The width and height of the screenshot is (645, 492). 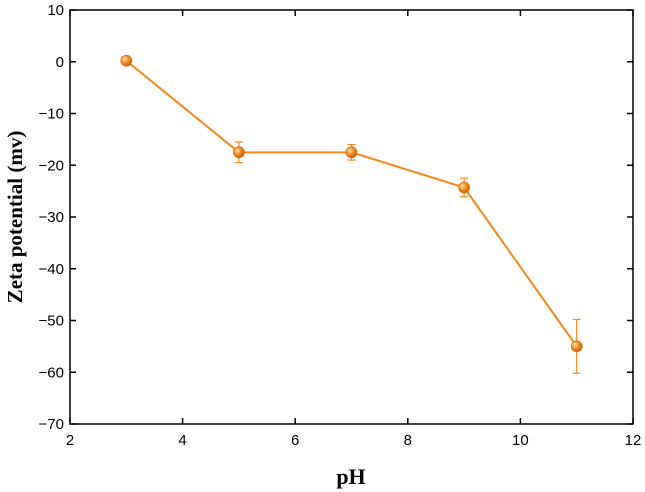 What do you see at coordinates (60, 62) in the screenshot?
I see `y-tick-label: 0` at bounding box center [60, 62].